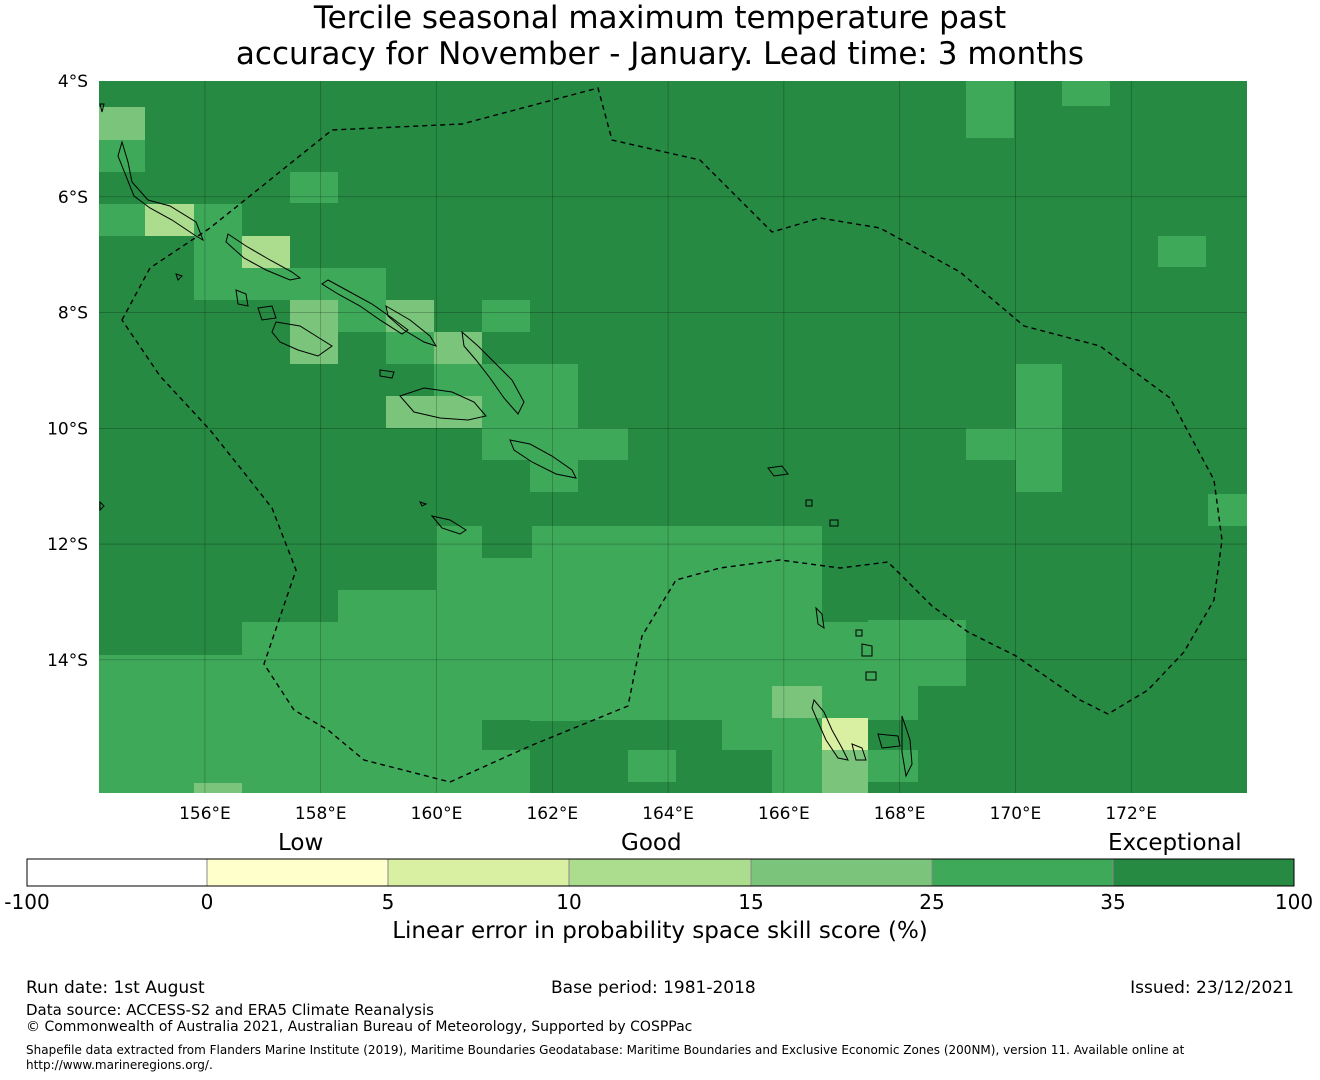 This screenshot has width=1320, height=1080. Describe the element at coordinates (900, 814) in the screenshot. I see `longitude-tick-label: 168°E` at that location.